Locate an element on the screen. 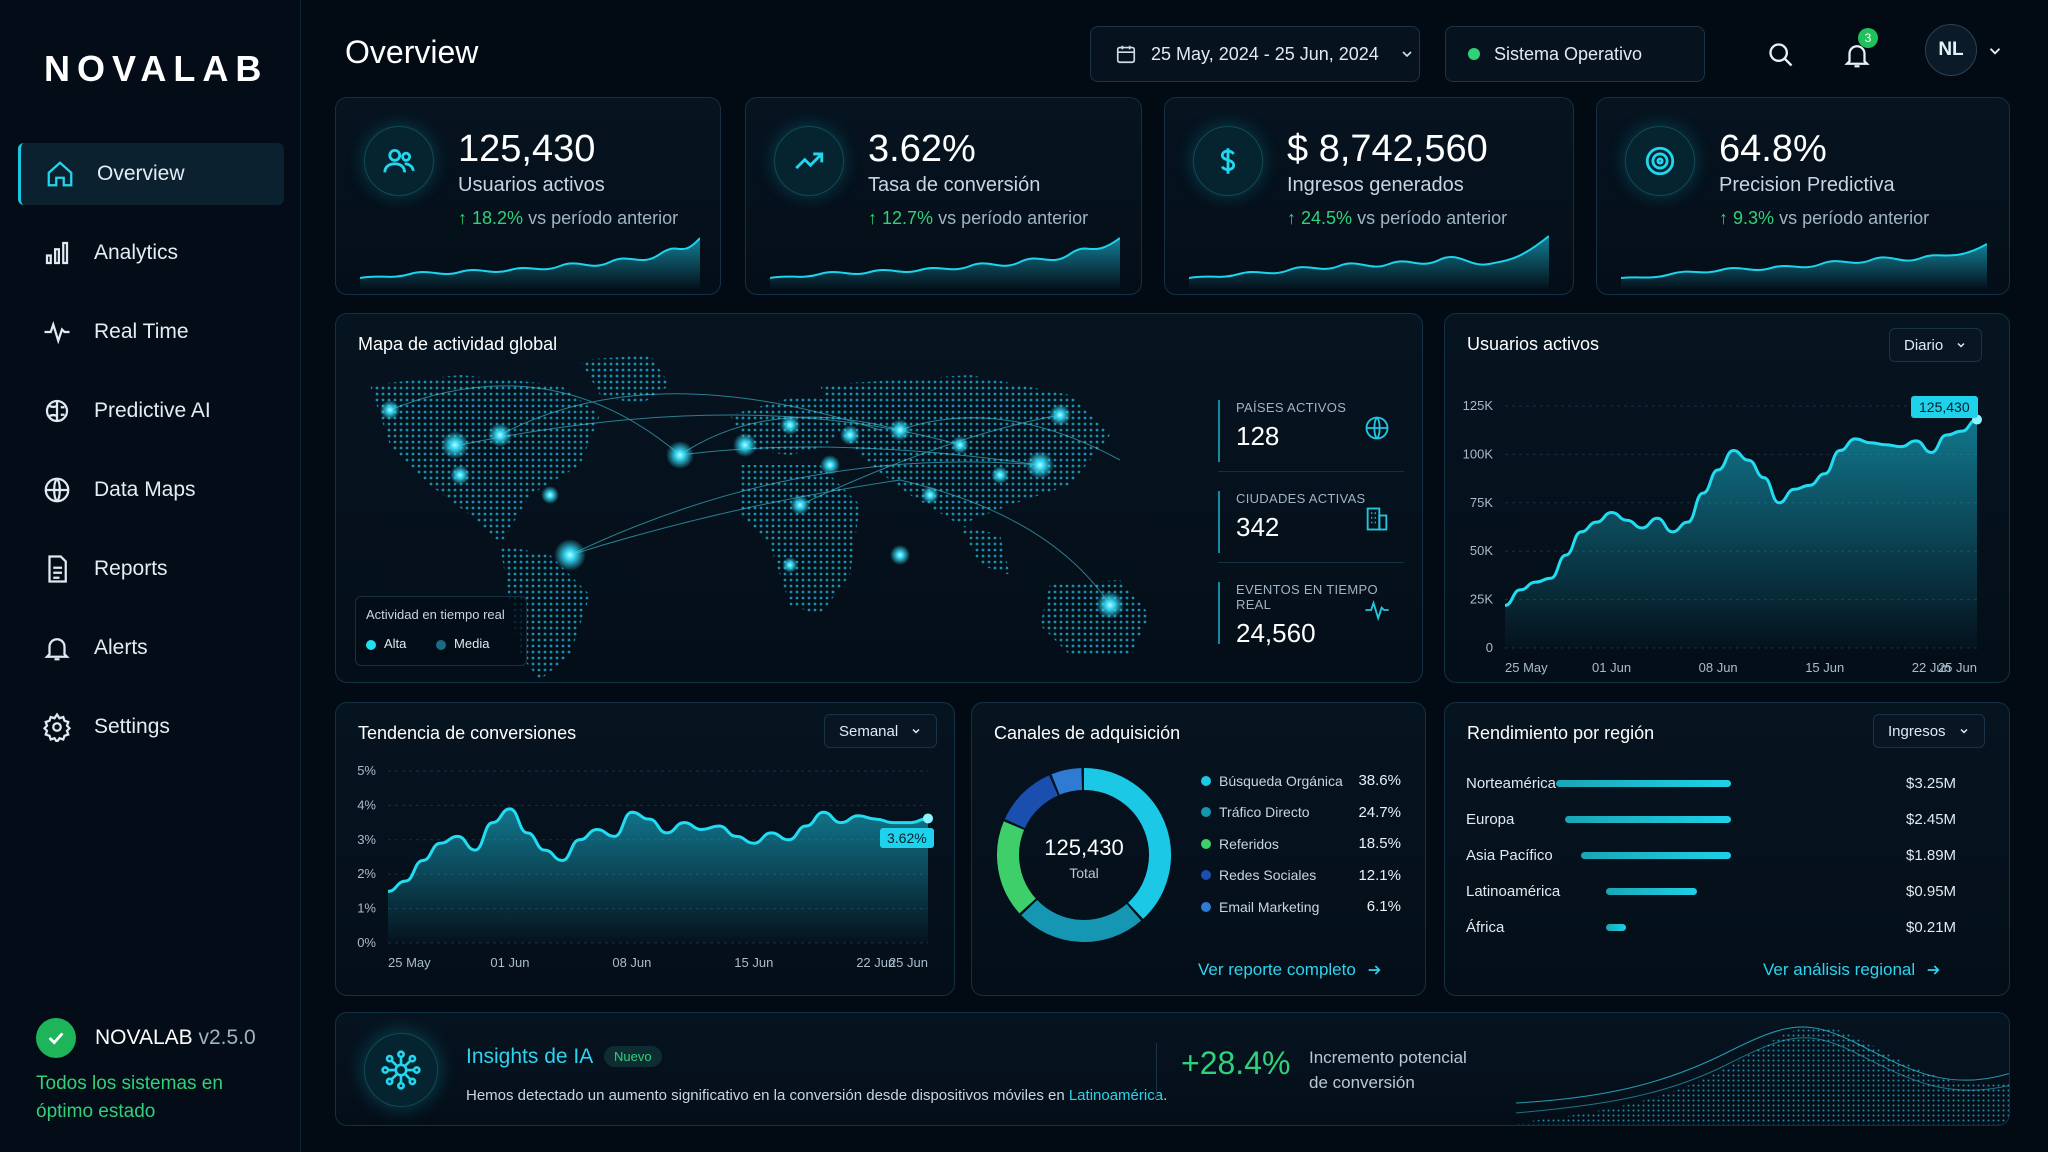 The height and width of the screenshot is (1152, 2048). period-select: Diario is located at coordinates (1936, 345).